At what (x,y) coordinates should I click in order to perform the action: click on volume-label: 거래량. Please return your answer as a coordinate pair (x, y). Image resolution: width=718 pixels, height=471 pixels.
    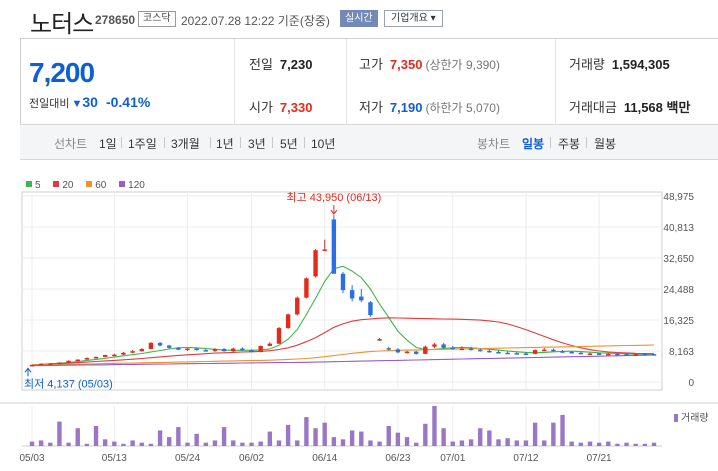
    Looking at the image, I should click on (587, 64).